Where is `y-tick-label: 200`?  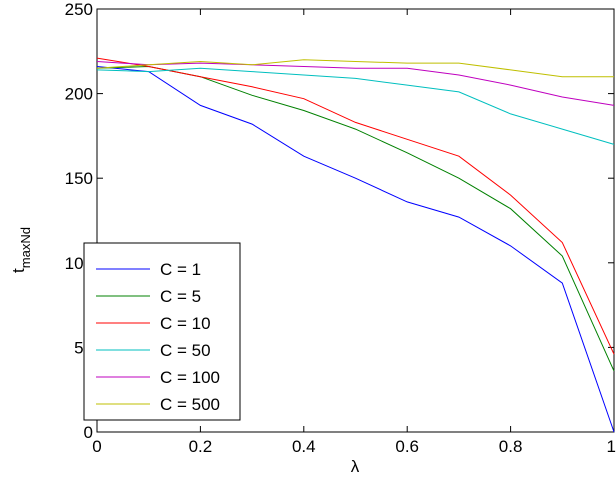 y-tick-label: 200 is located at coordinates (79, 94).